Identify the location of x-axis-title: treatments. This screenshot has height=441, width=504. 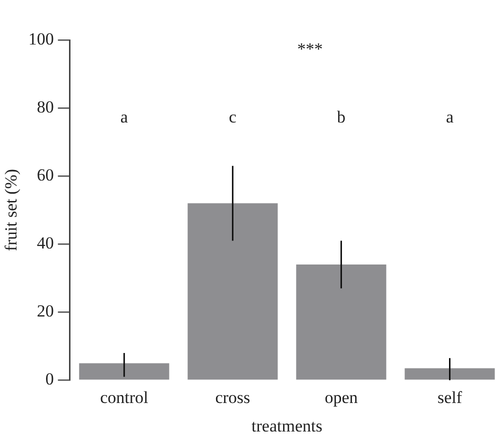
(287, 426).